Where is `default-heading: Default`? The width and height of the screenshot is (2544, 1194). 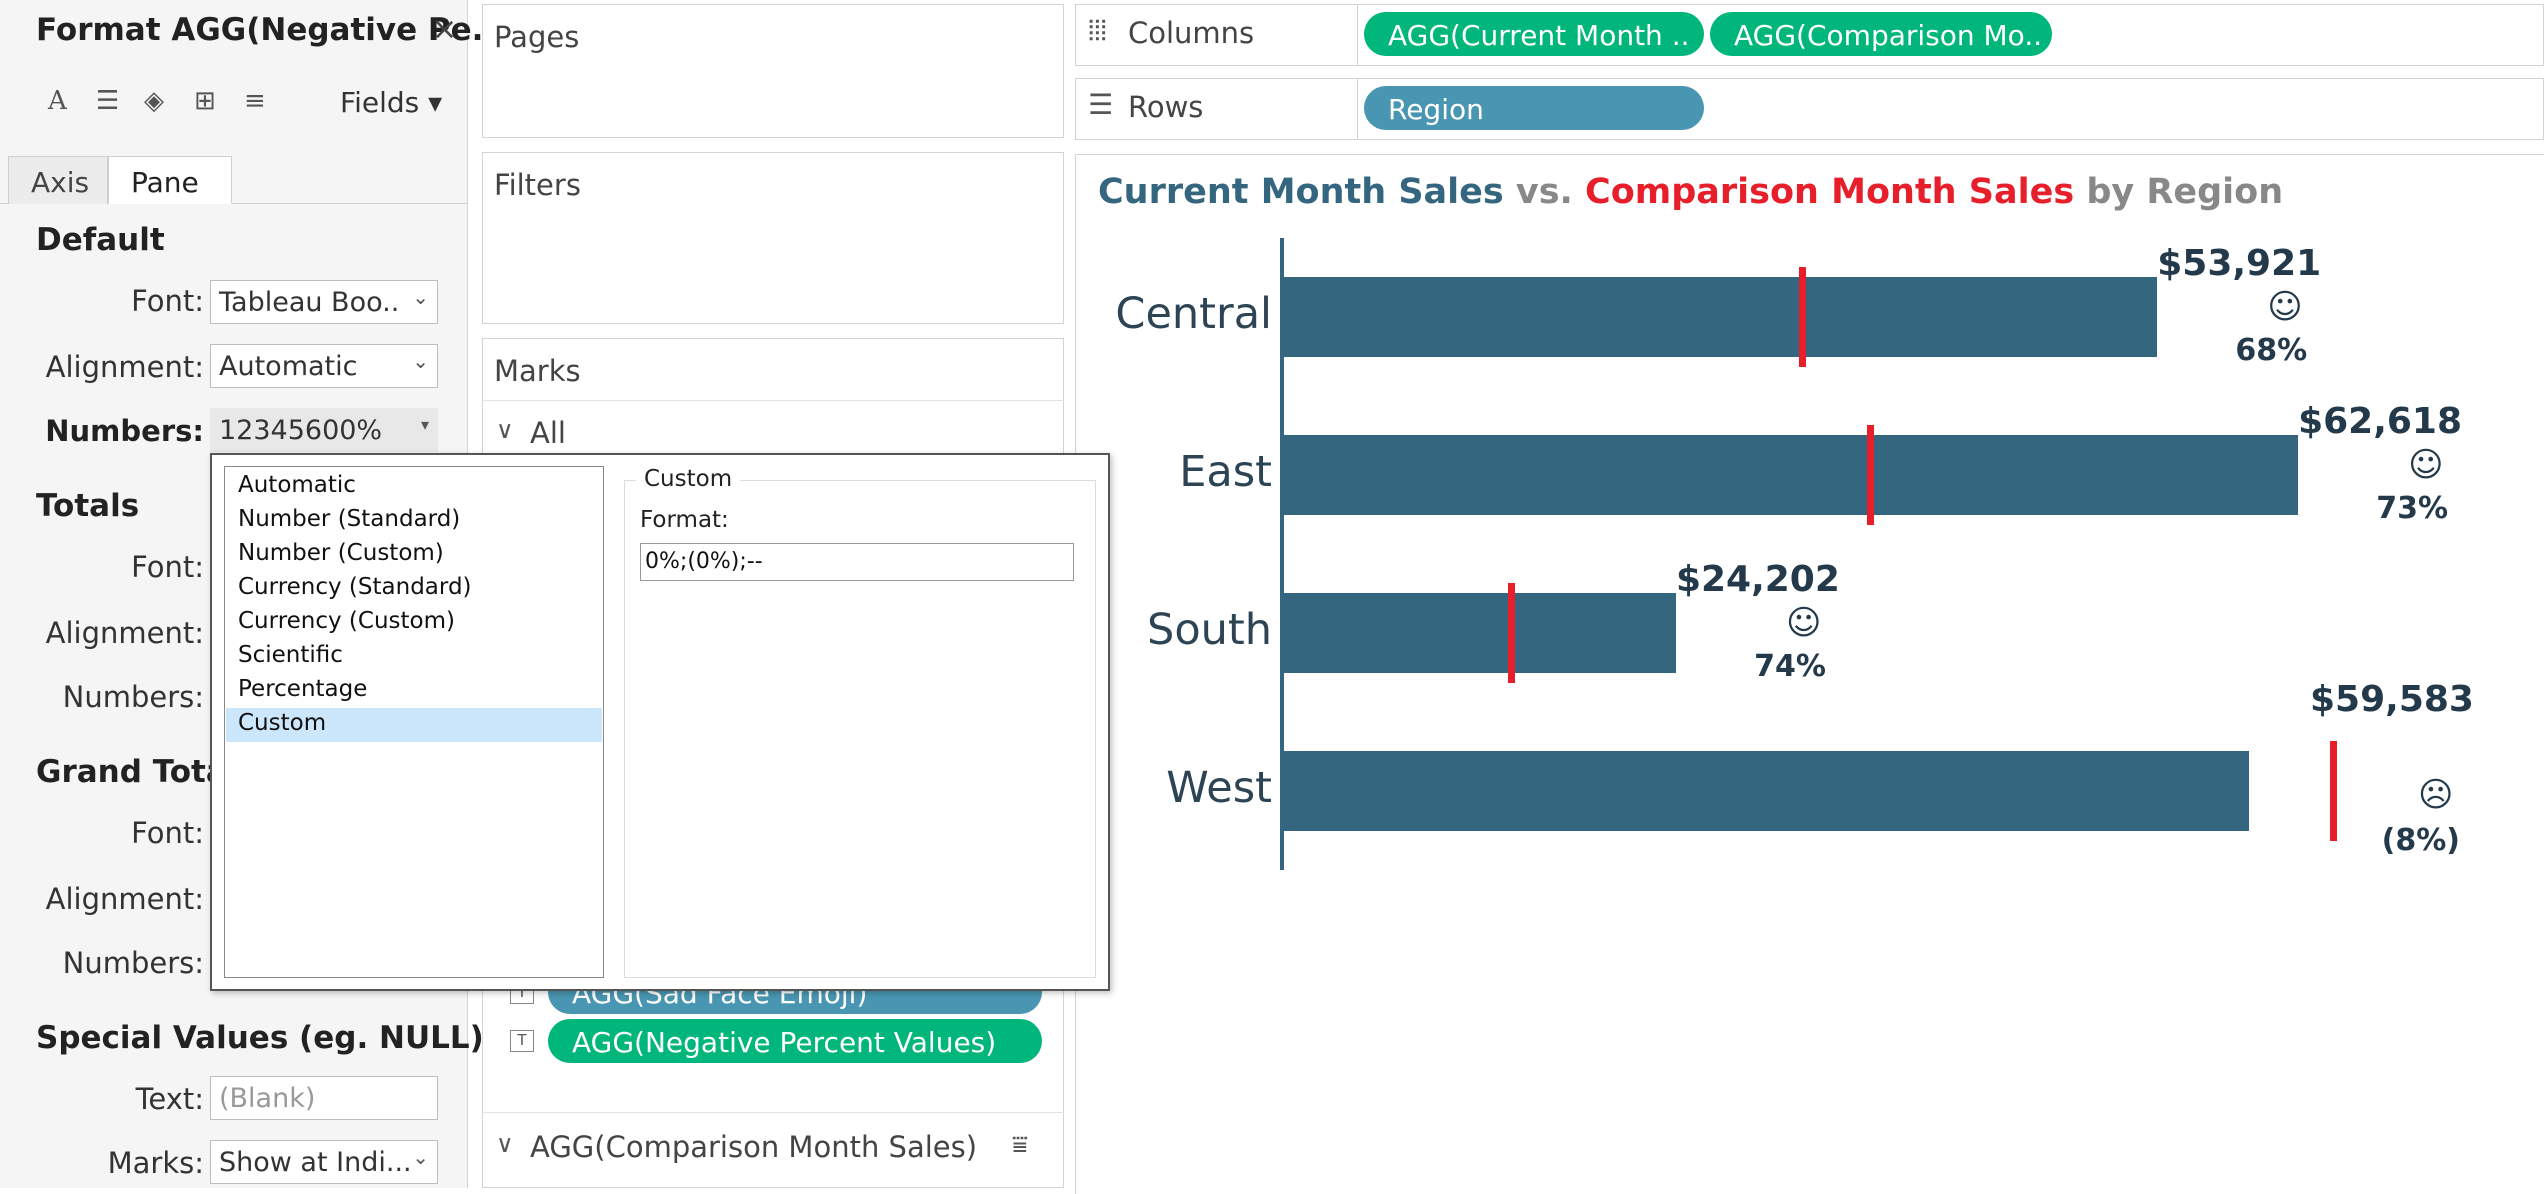
default-heading: Default is located at coordinates (100, 240).